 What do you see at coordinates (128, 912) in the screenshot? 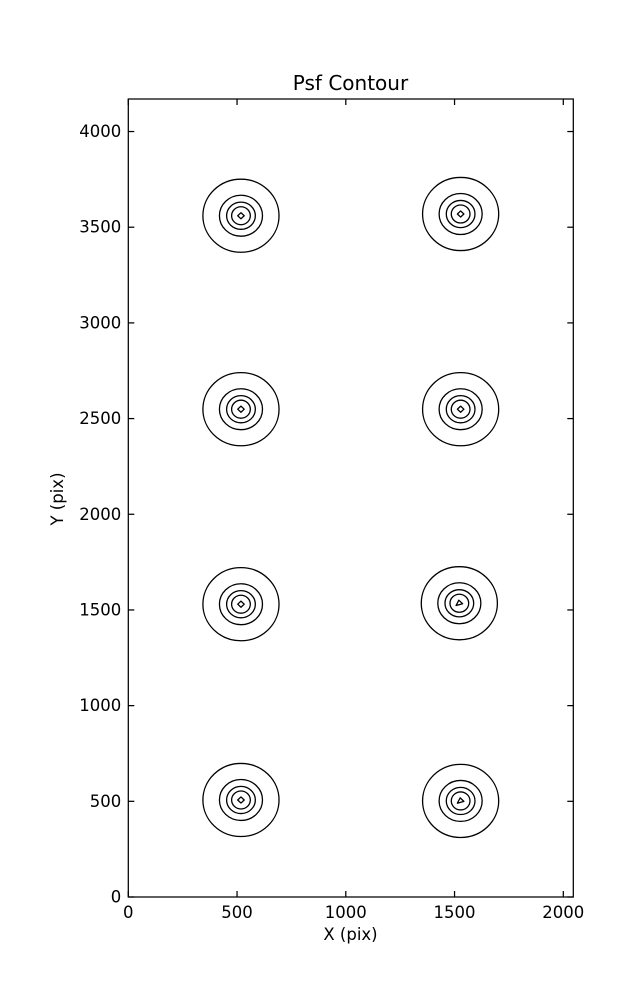
I see `x-tick-label: 0` at bounding box center [128, 912].